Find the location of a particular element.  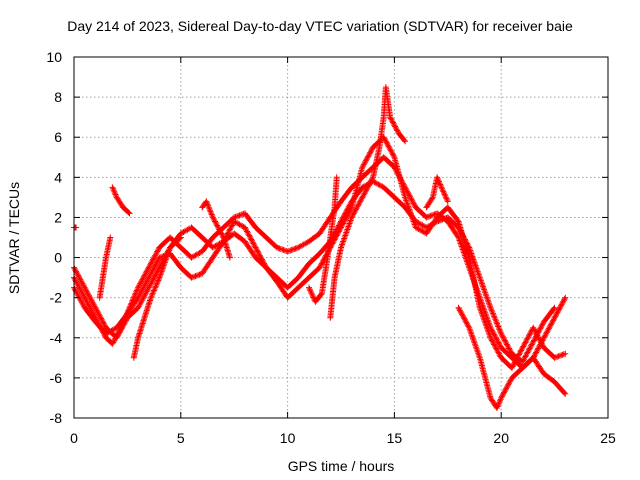

x-tick-label: 20 is located at coordinates (501, 438).